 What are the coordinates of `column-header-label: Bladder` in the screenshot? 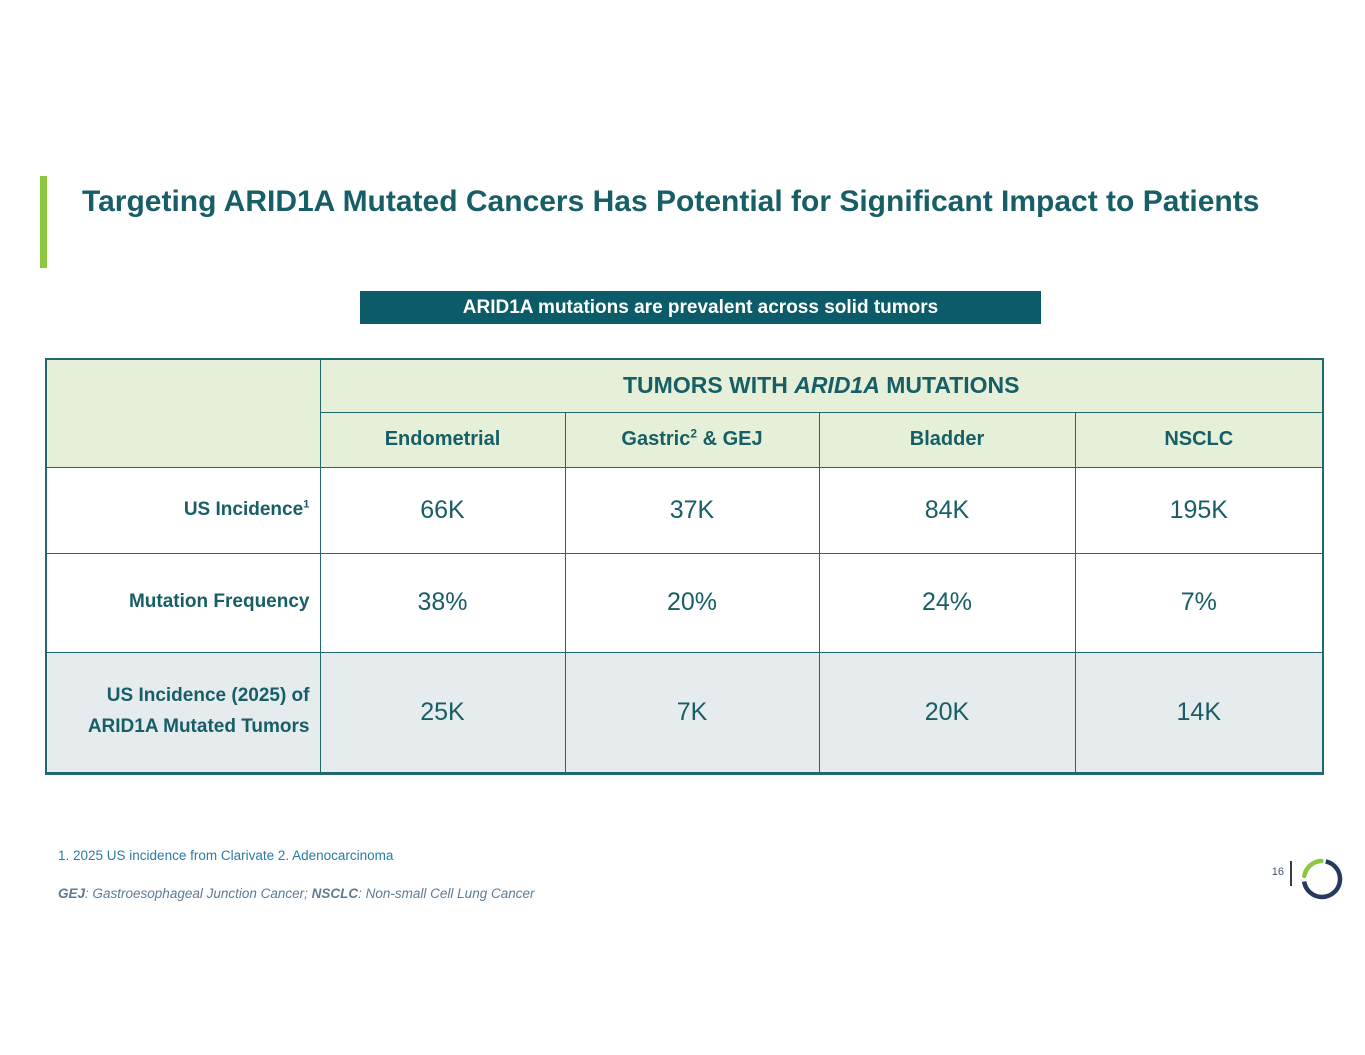 It's located at (947, 439).